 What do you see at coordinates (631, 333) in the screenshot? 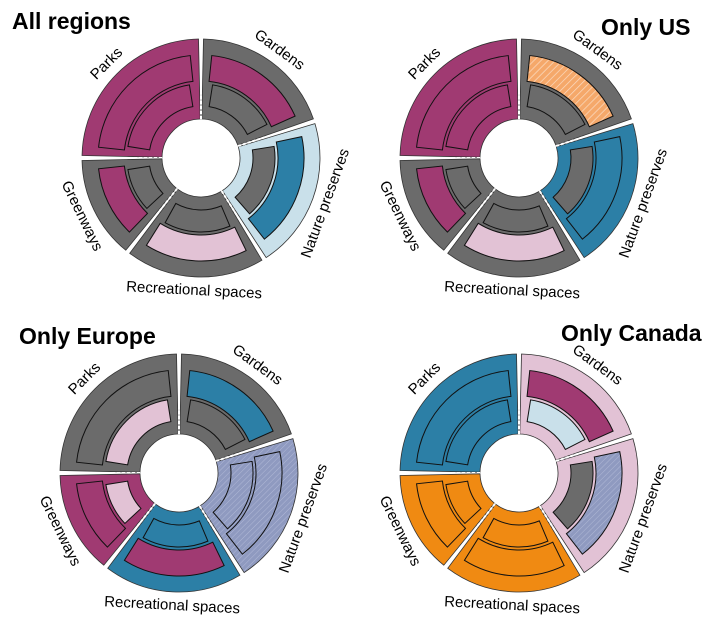
I see `panel-title-only-canada: Only Canada` at bounding box center [631, 333].